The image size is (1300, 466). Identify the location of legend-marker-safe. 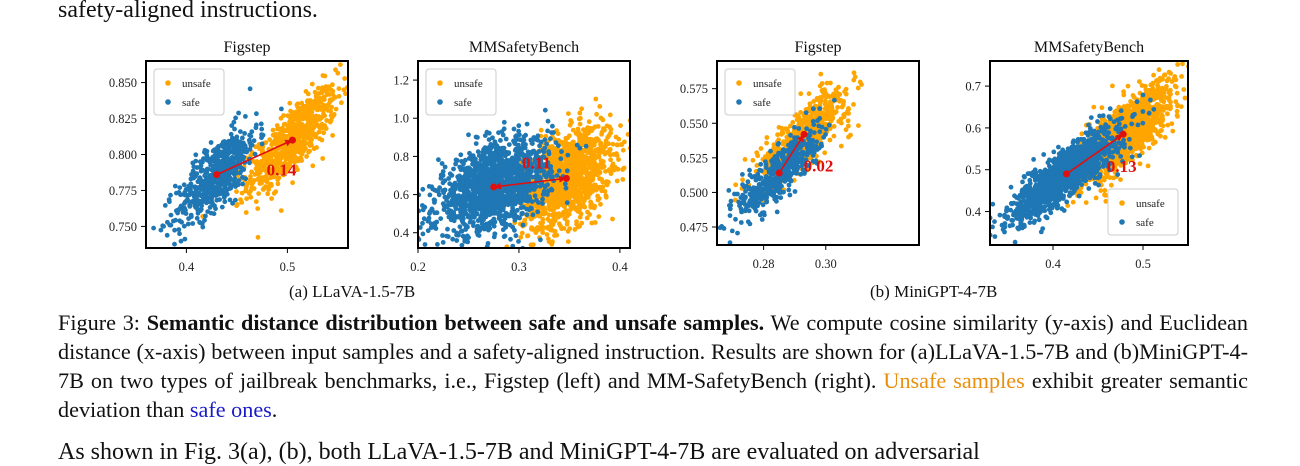
(440, 102).